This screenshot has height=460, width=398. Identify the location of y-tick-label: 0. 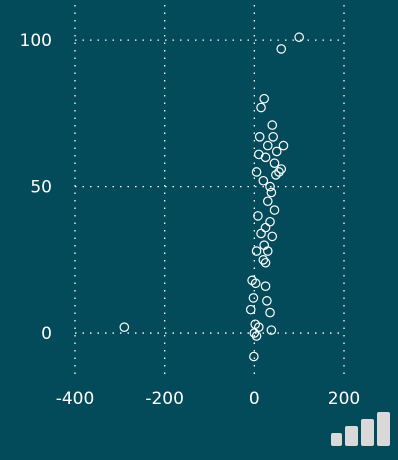
(46, 334).